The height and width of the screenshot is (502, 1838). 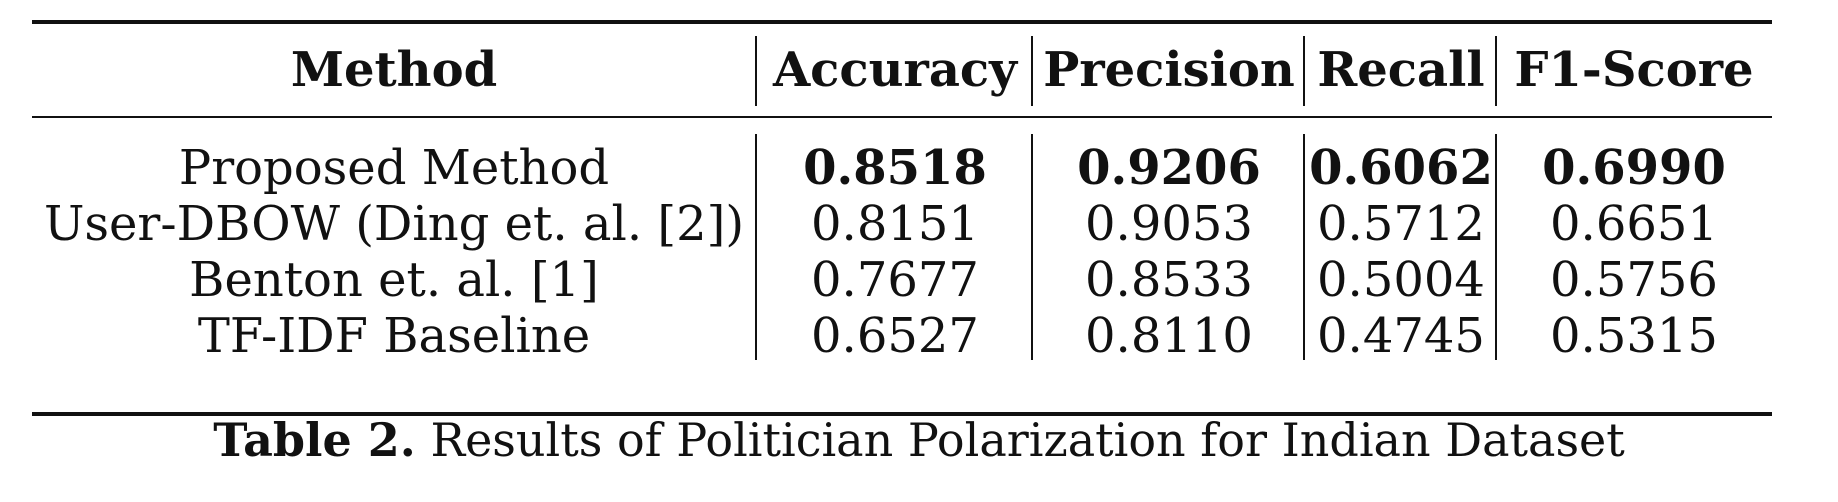 What do you see at coordinates (1634, 224) in the screenshot?
I see `row-f1: 0.6651` at bounding box center [1634, 224].